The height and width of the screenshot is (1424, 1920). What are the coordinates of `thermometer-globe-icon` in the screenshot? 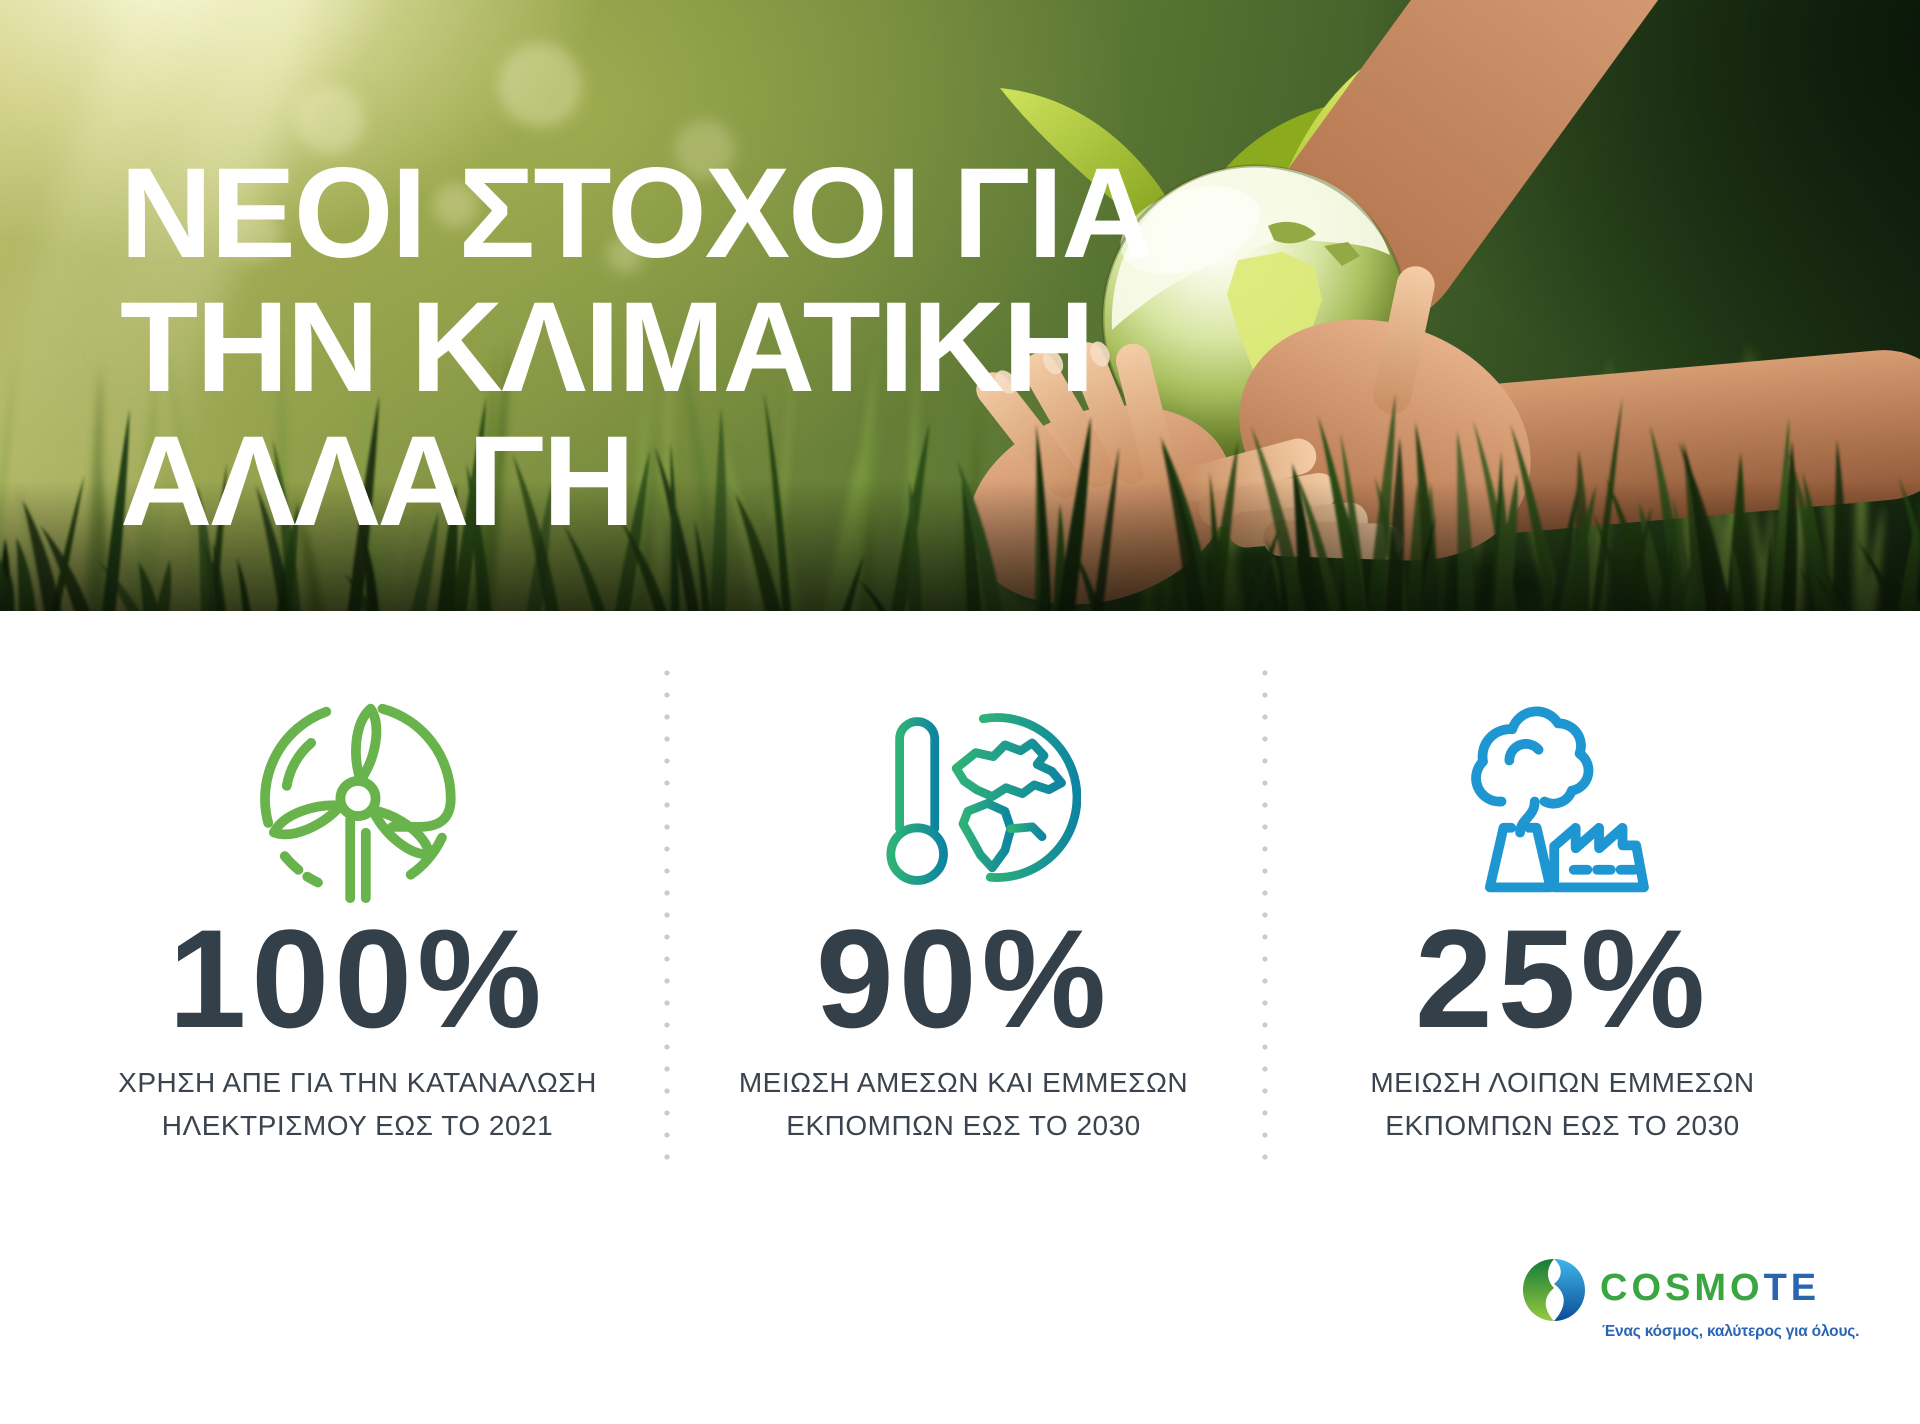 It's located at (966, 799).